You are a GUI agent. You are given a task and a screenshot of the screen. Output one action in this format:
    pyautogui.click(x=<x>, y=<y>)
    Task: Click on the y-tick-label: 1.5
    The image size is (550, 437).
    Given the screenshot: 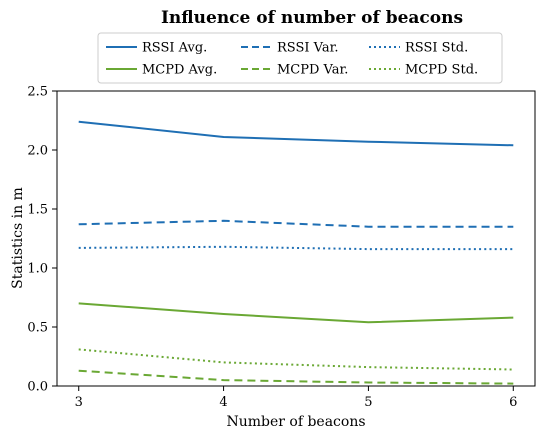 What is the action you would take?
    pyautogui.click(x=37, y=210)
    